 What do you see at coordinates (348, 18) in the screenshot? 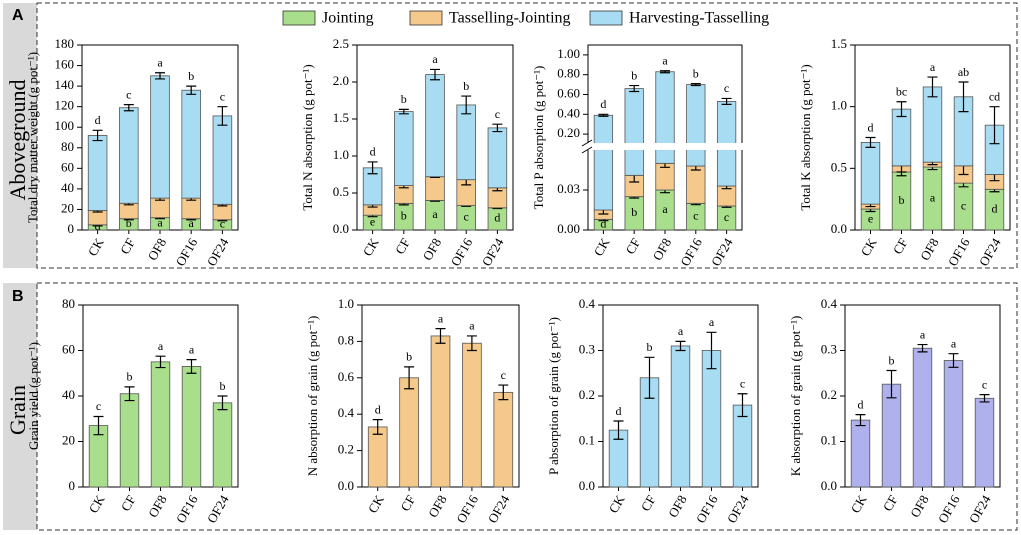
I see `legend-label: Jointing` at bounding box center [348, 18].